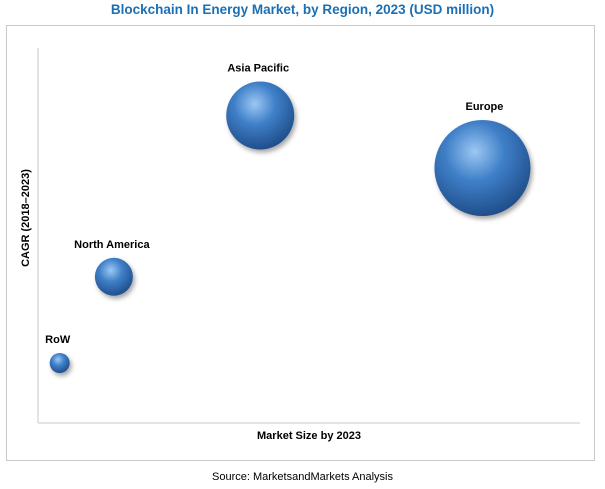 The height and width of the screenshot is (489, 605). I want to click on bubble-row, so click(59, 363).